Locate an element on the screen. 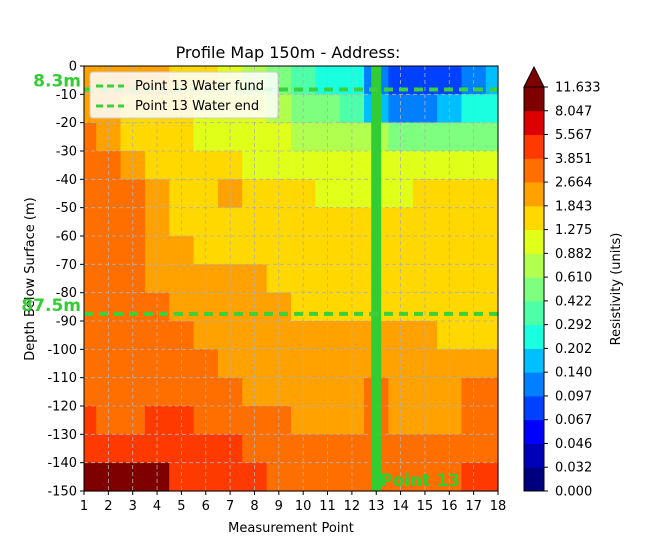 This screenshot has width=668, height=552. colorbar-tick-label: 0.882 is located at coordinates (573, 254).